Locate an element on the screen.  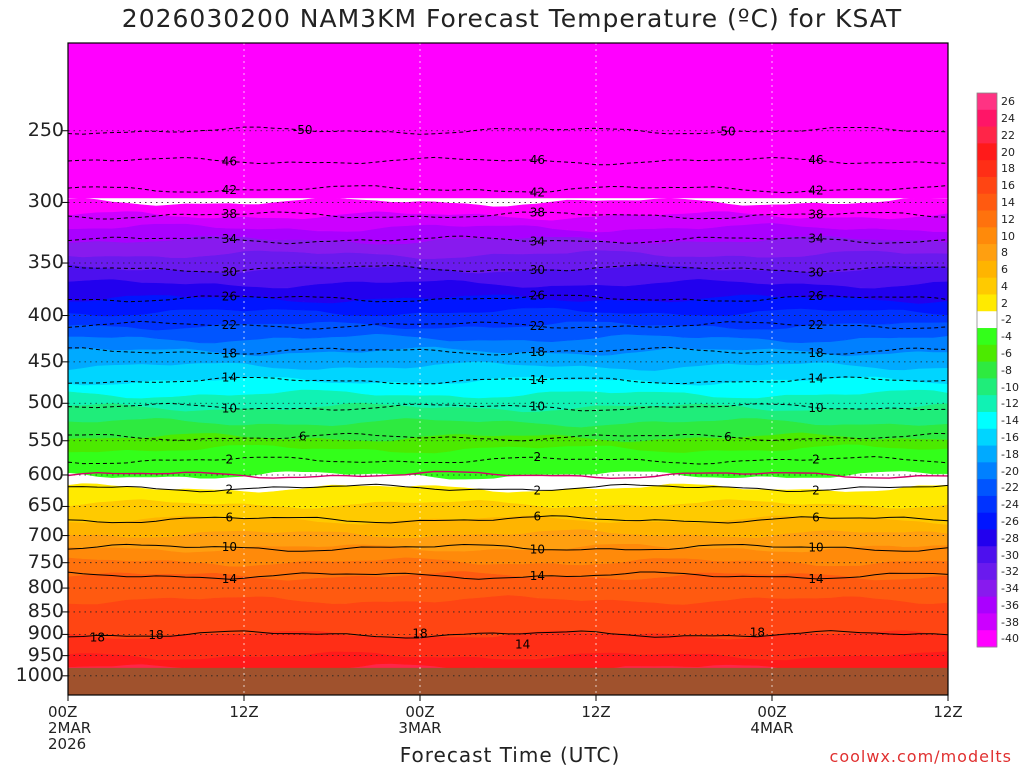
ground-fill is located at coordinates (508, 681).